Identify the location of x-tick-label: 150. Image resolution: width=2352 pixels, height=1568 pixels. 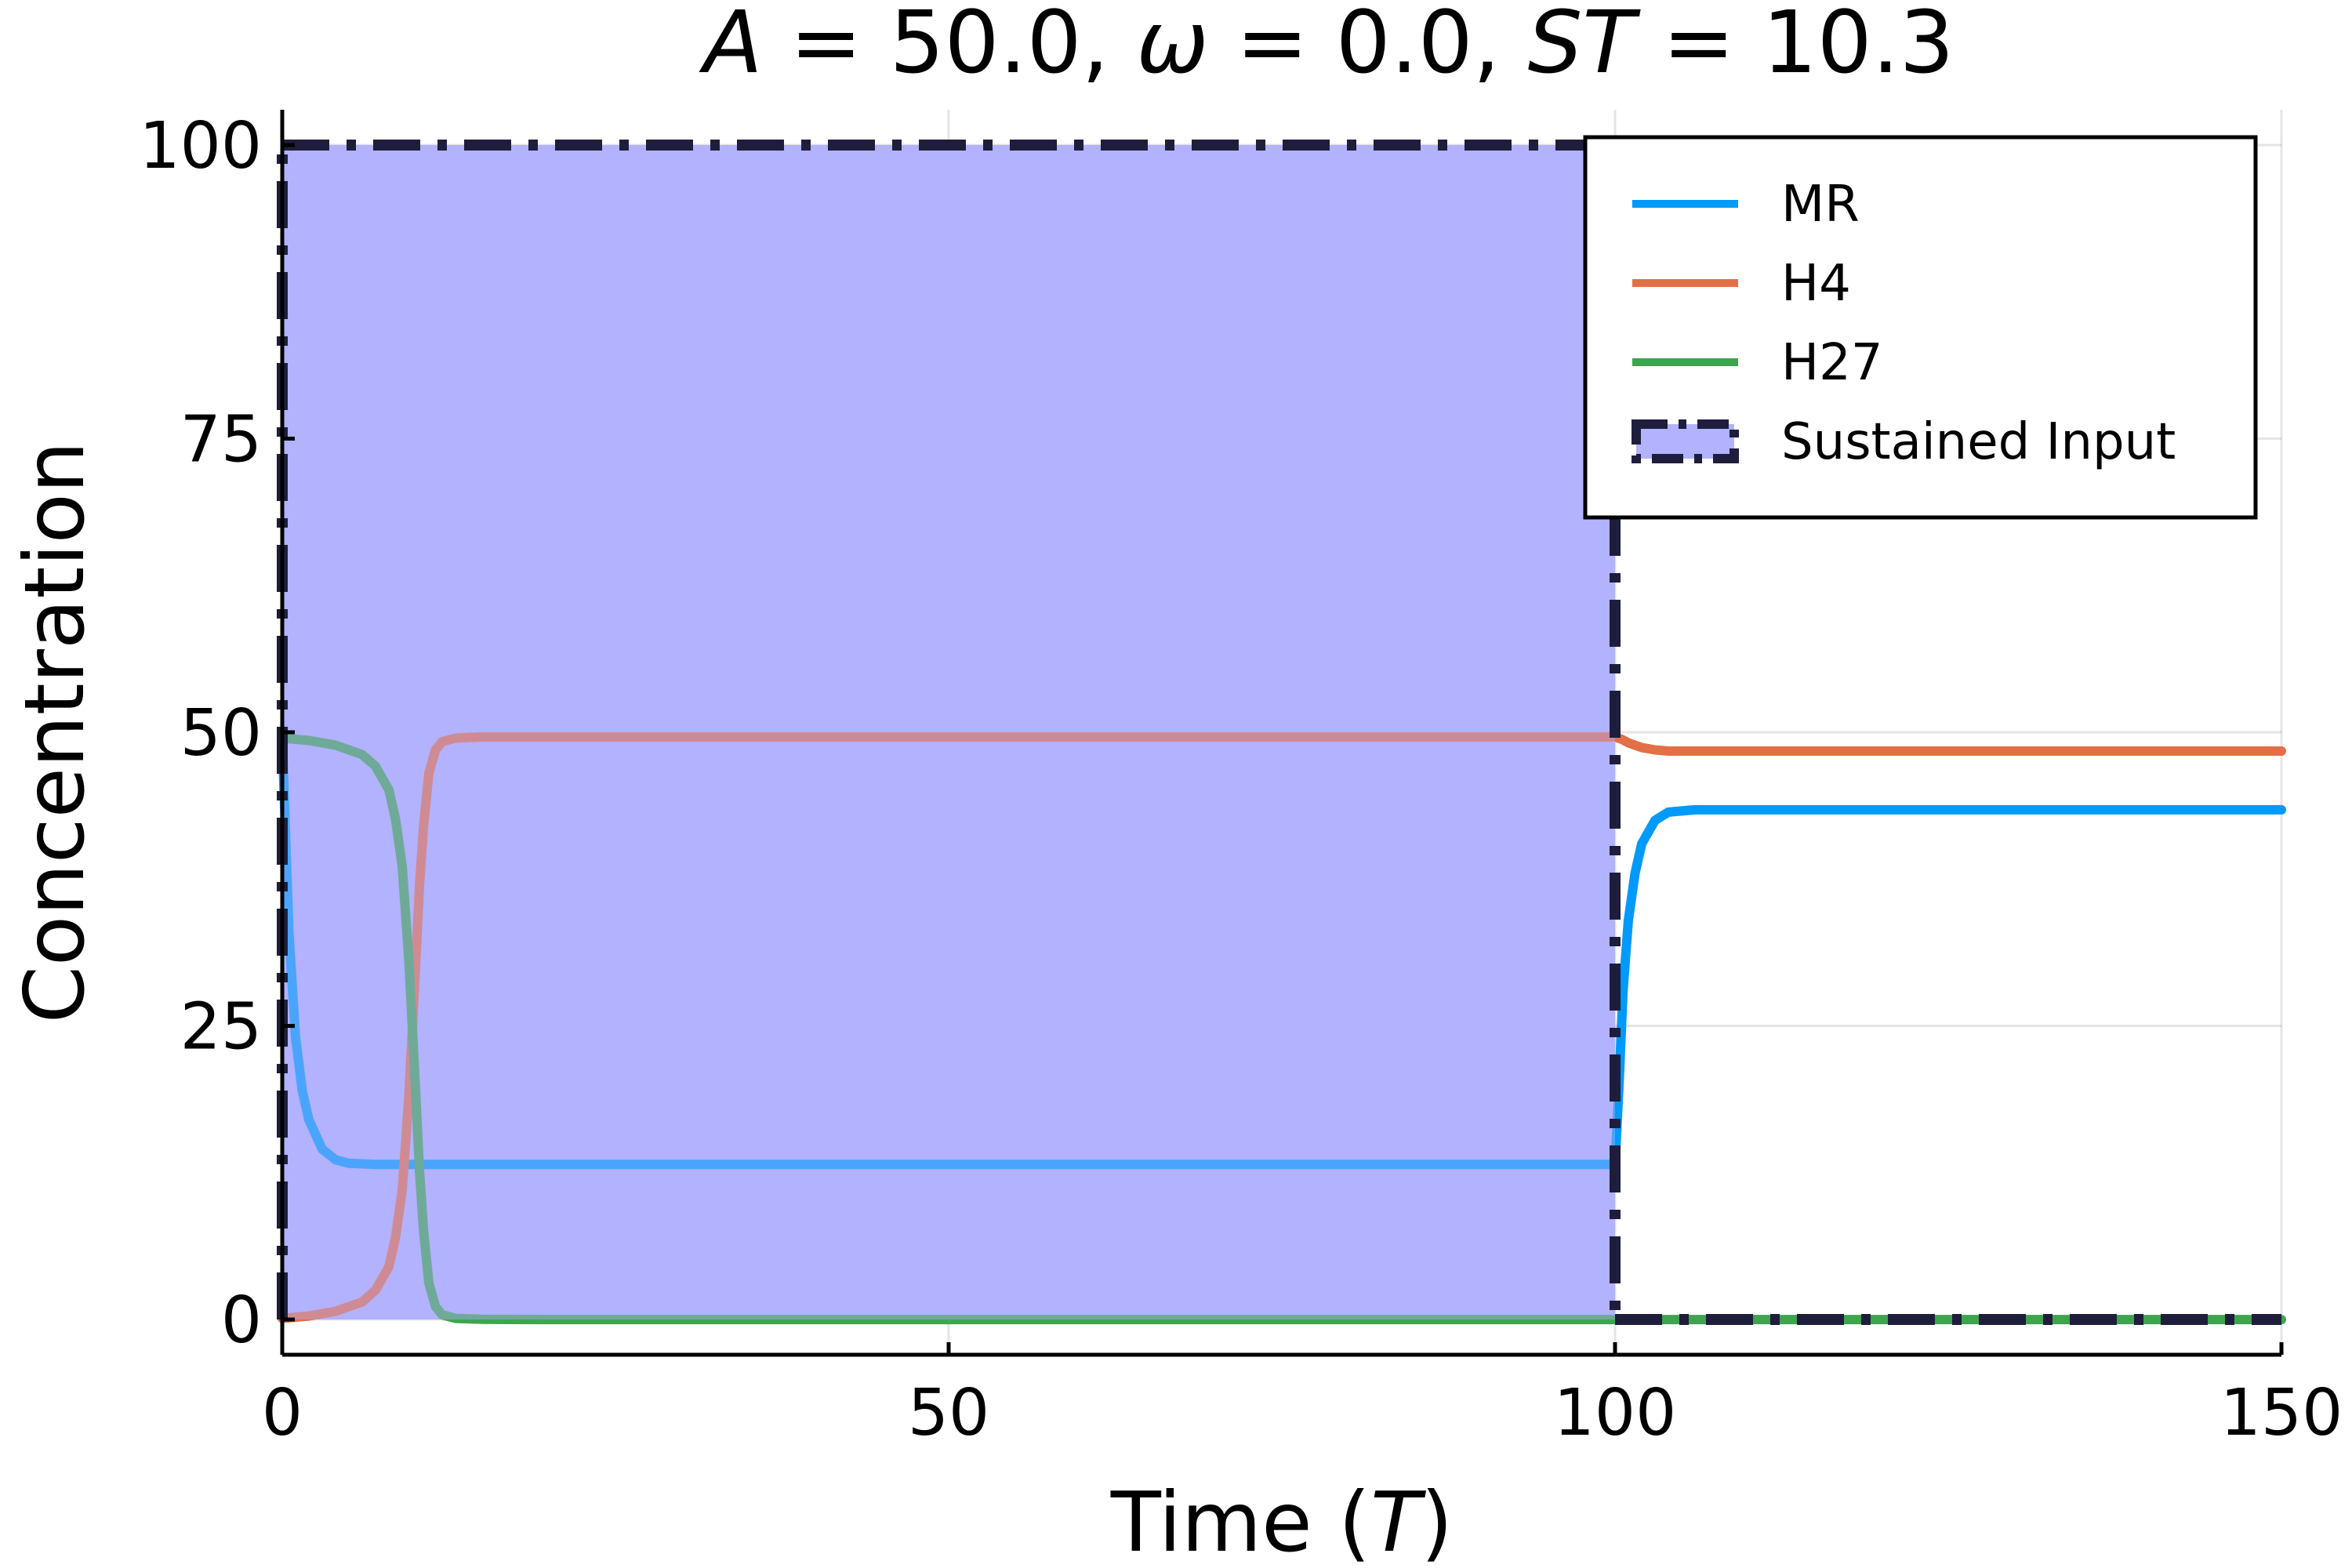
(2281, 1413).